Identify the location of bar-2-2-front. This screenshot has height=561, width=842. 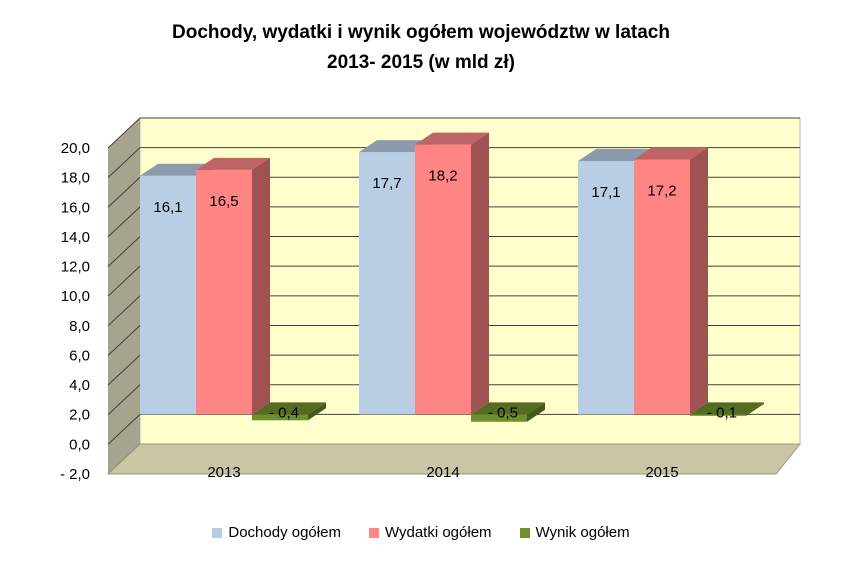
(718, 415).